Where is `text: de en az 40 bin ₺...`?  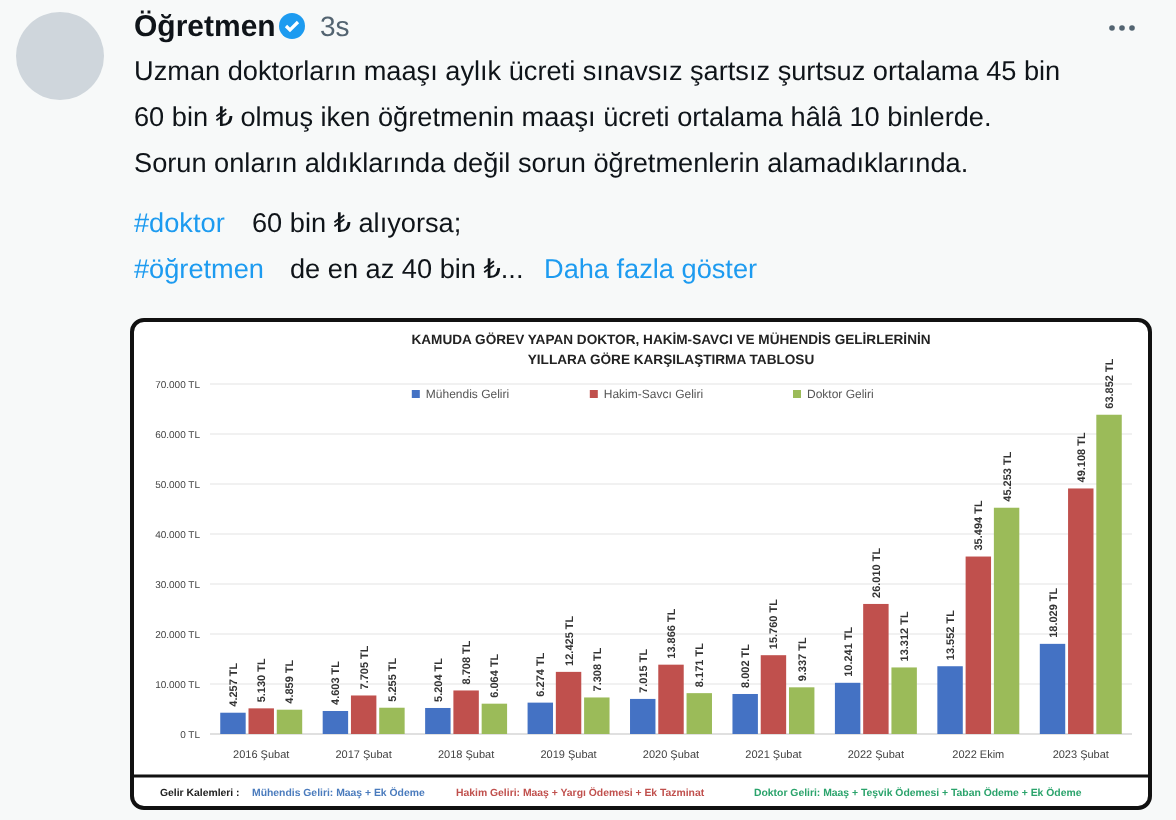
text: de en az 40 bin ₺... is located at coordinates (407, 269).